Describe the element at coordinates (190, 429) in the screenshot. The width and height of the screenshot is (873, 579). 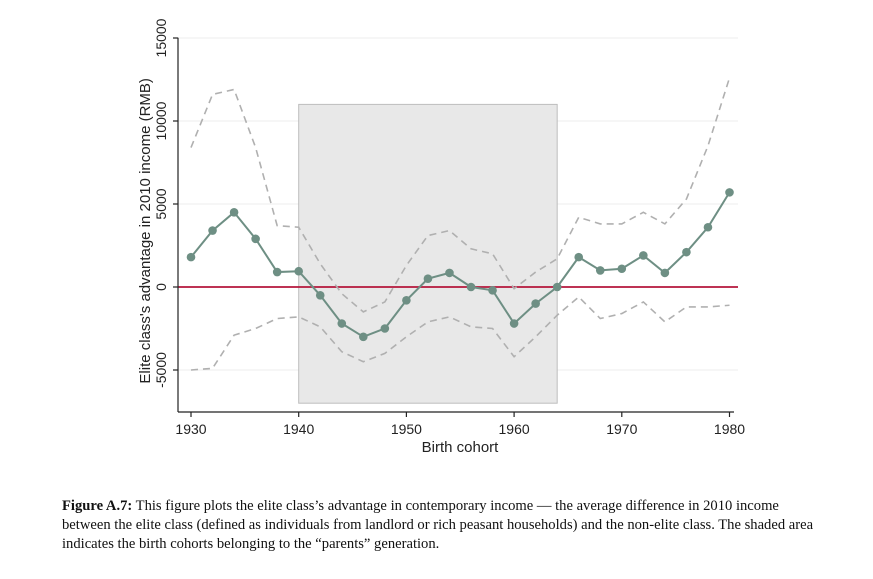
I see `x-tick-label: 1930` at that location.